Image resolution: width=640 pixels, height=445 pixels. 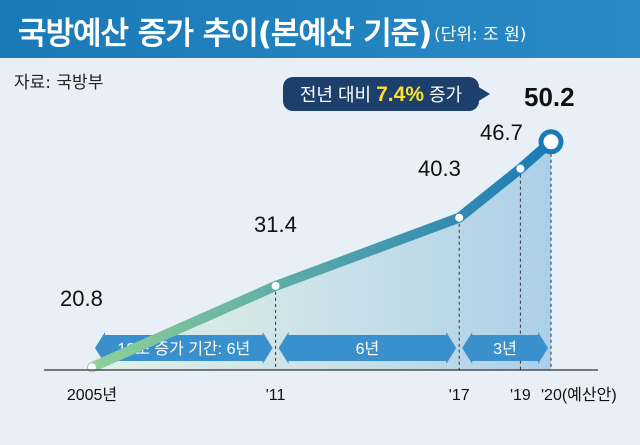 I want to click on x-tick-label: '20(예산안), so click(x=579, y=395).